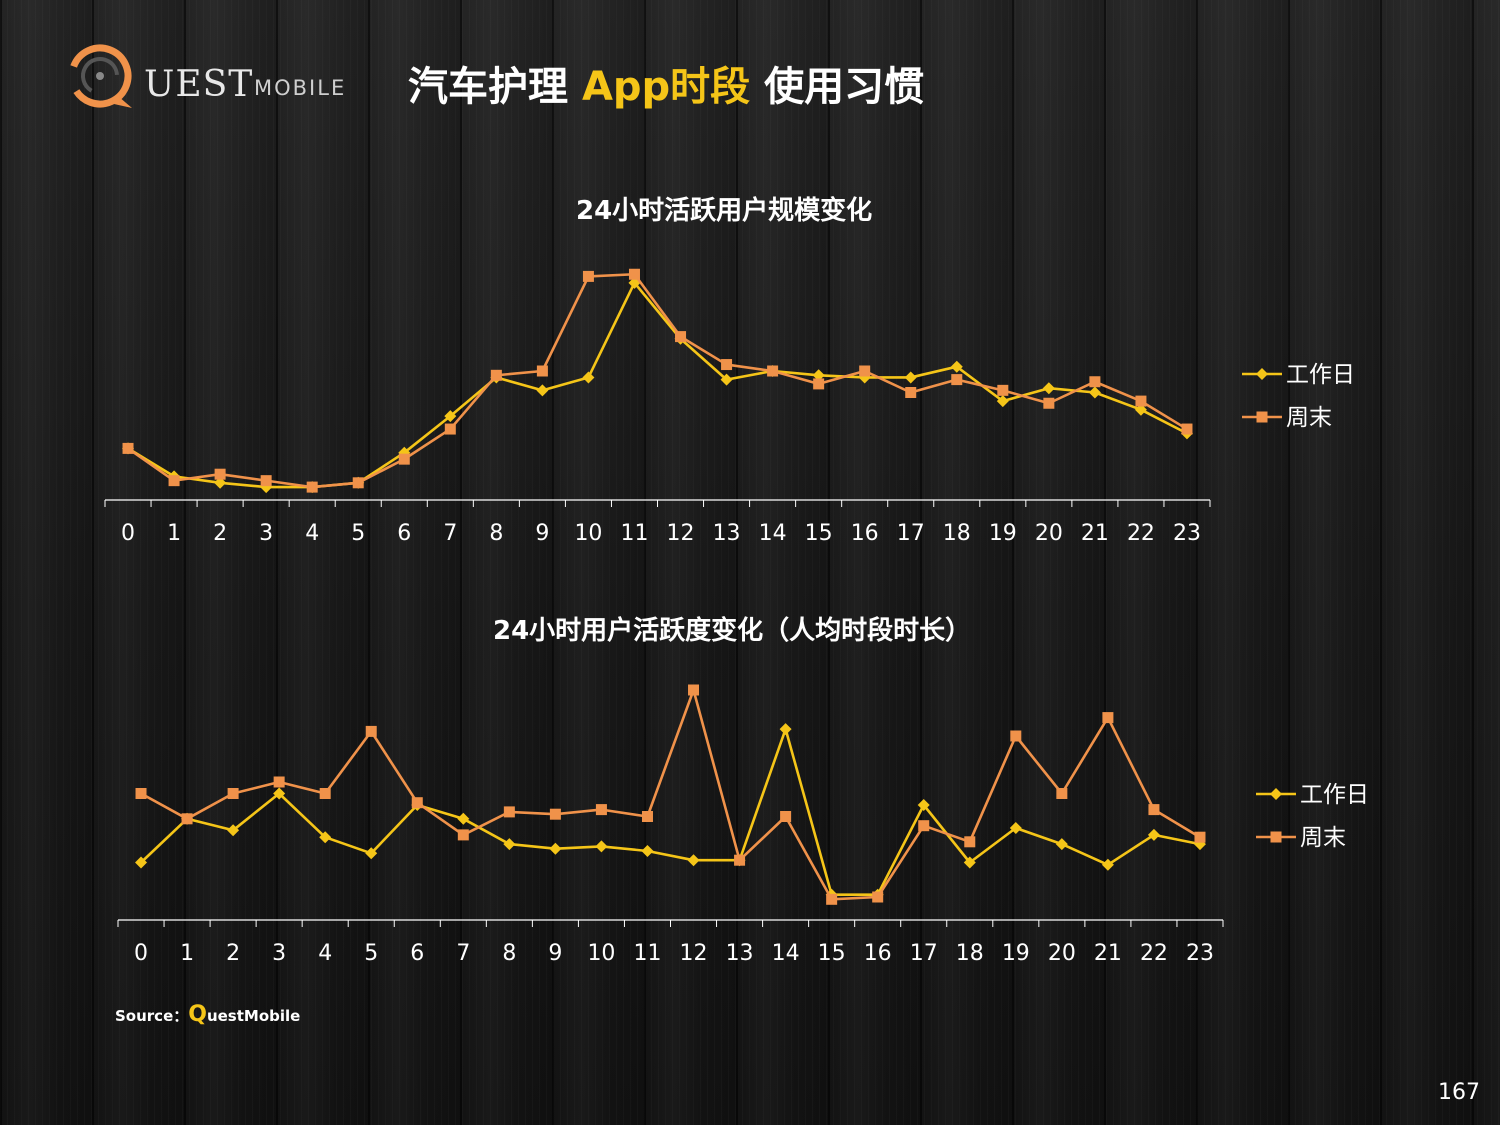 The image size is (1500, 1125). I want to click on x-tick-label: 11, so click(634, 533).